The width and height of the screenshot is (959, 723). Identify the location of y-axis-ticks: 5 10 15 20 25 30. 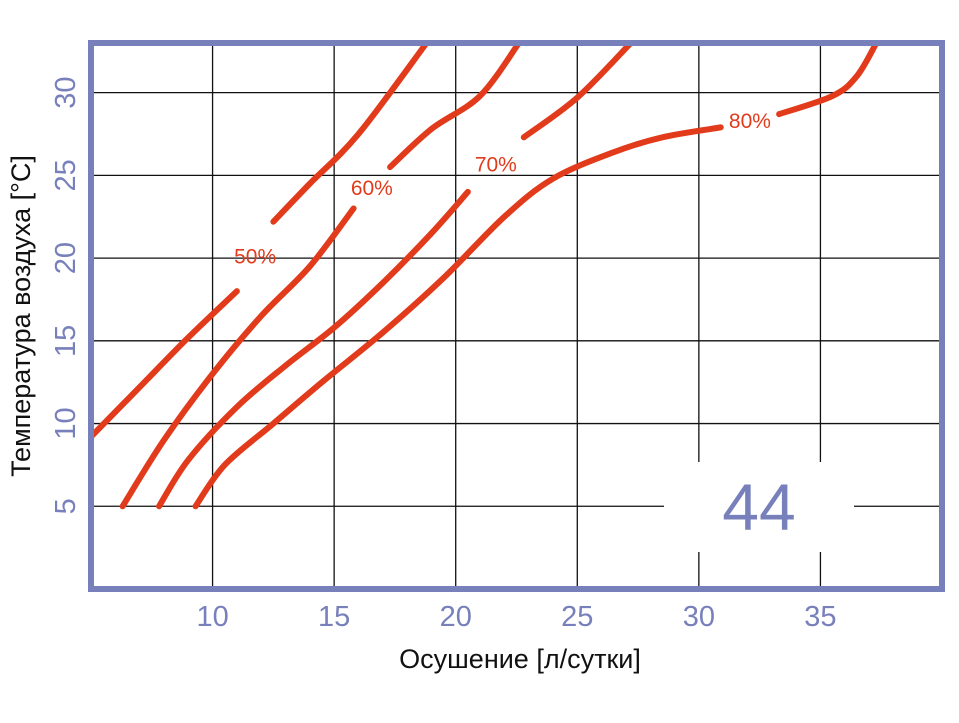
(66, 296).